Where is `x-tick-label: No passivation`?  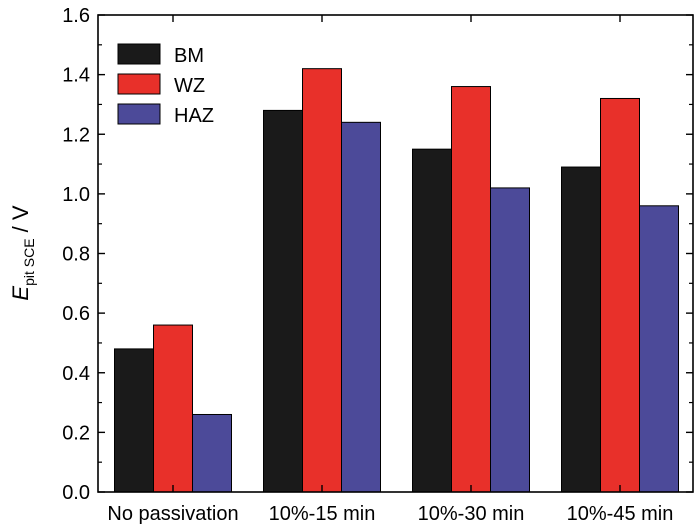 x-tick-label: No passivation is located at coordinates (172, 514).